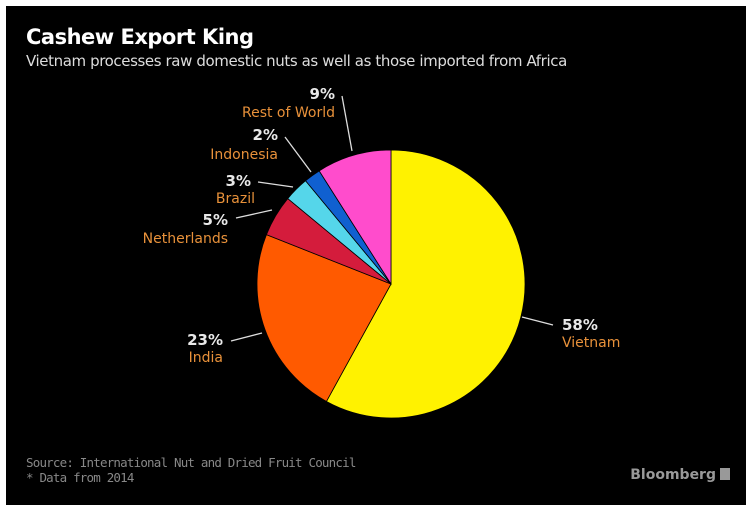 The width and height of the screenshot is (754, 511). I want to click on pie-slice-rest-of-world, so click(355, 217).